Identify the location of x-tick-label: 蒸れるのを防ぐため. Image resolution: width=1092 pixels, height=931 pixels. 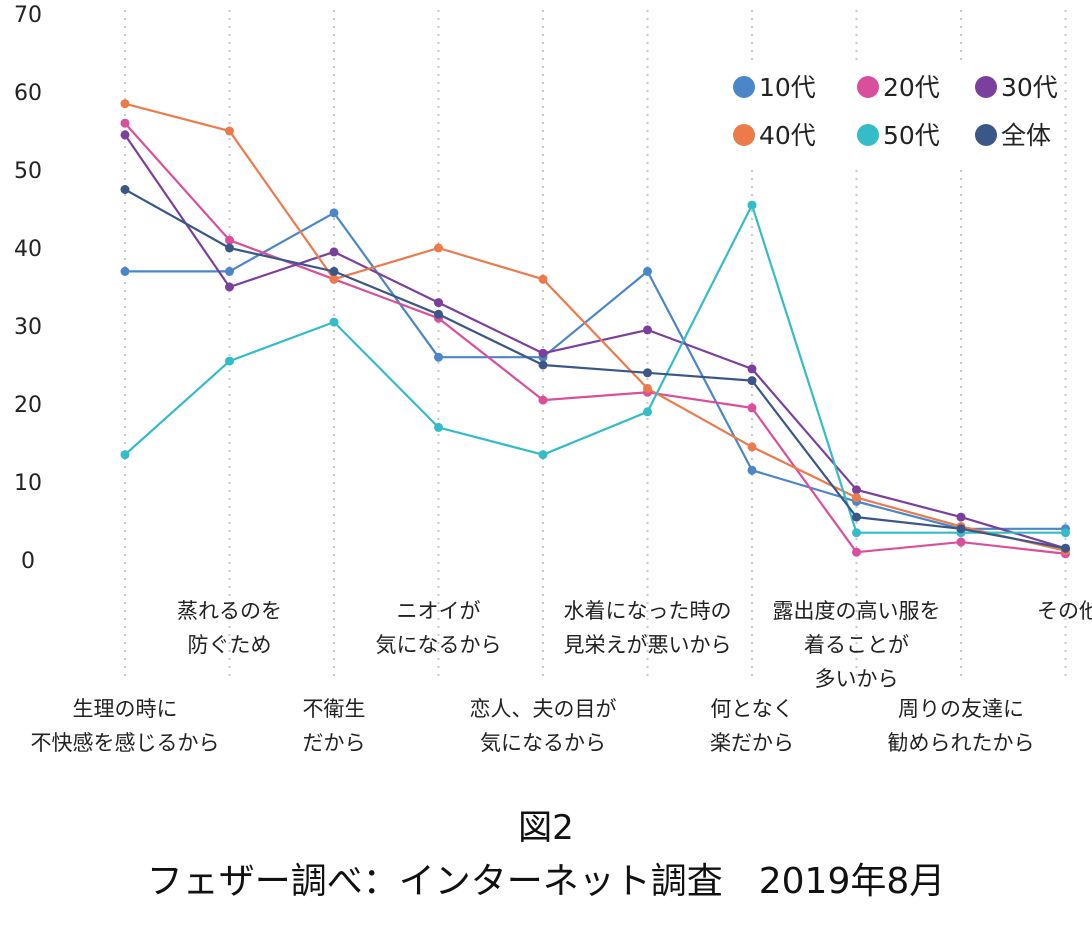
(229, 628).